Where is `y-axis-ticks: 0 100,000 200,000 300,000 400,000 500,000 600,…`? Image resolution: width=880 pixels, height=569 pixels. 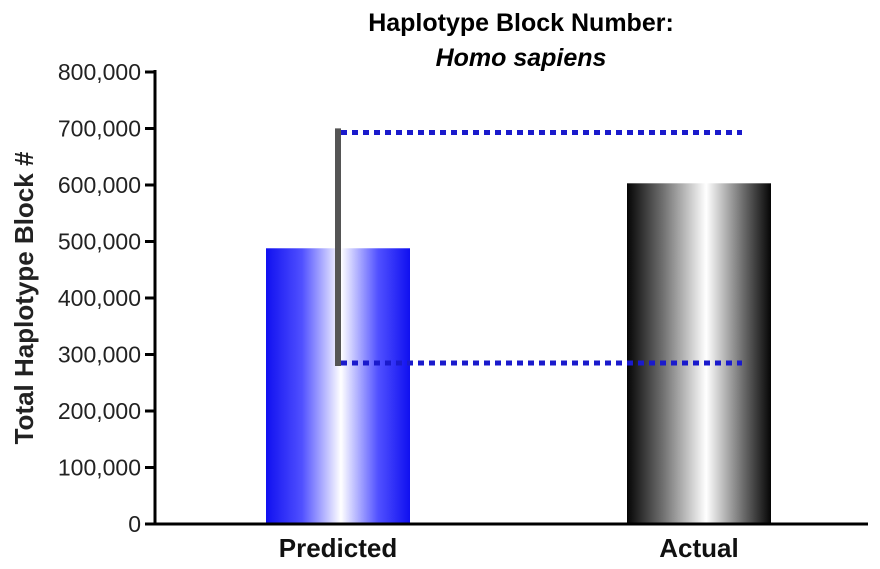 y-axis-ticks: 0 100,000 200,000 300,000 400,000 500,000 600,… is located at coordinates (106, 298).